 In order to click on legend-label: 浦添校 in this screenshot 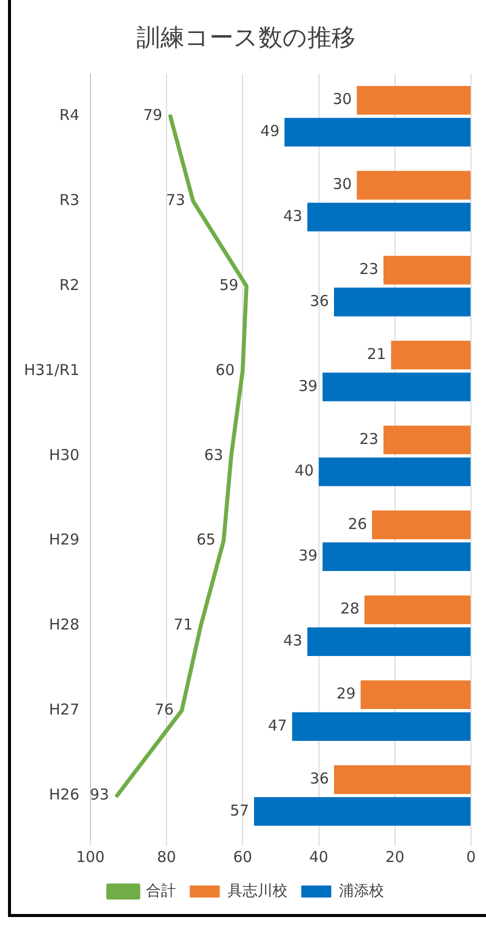, I will do `click(361, 890)`.